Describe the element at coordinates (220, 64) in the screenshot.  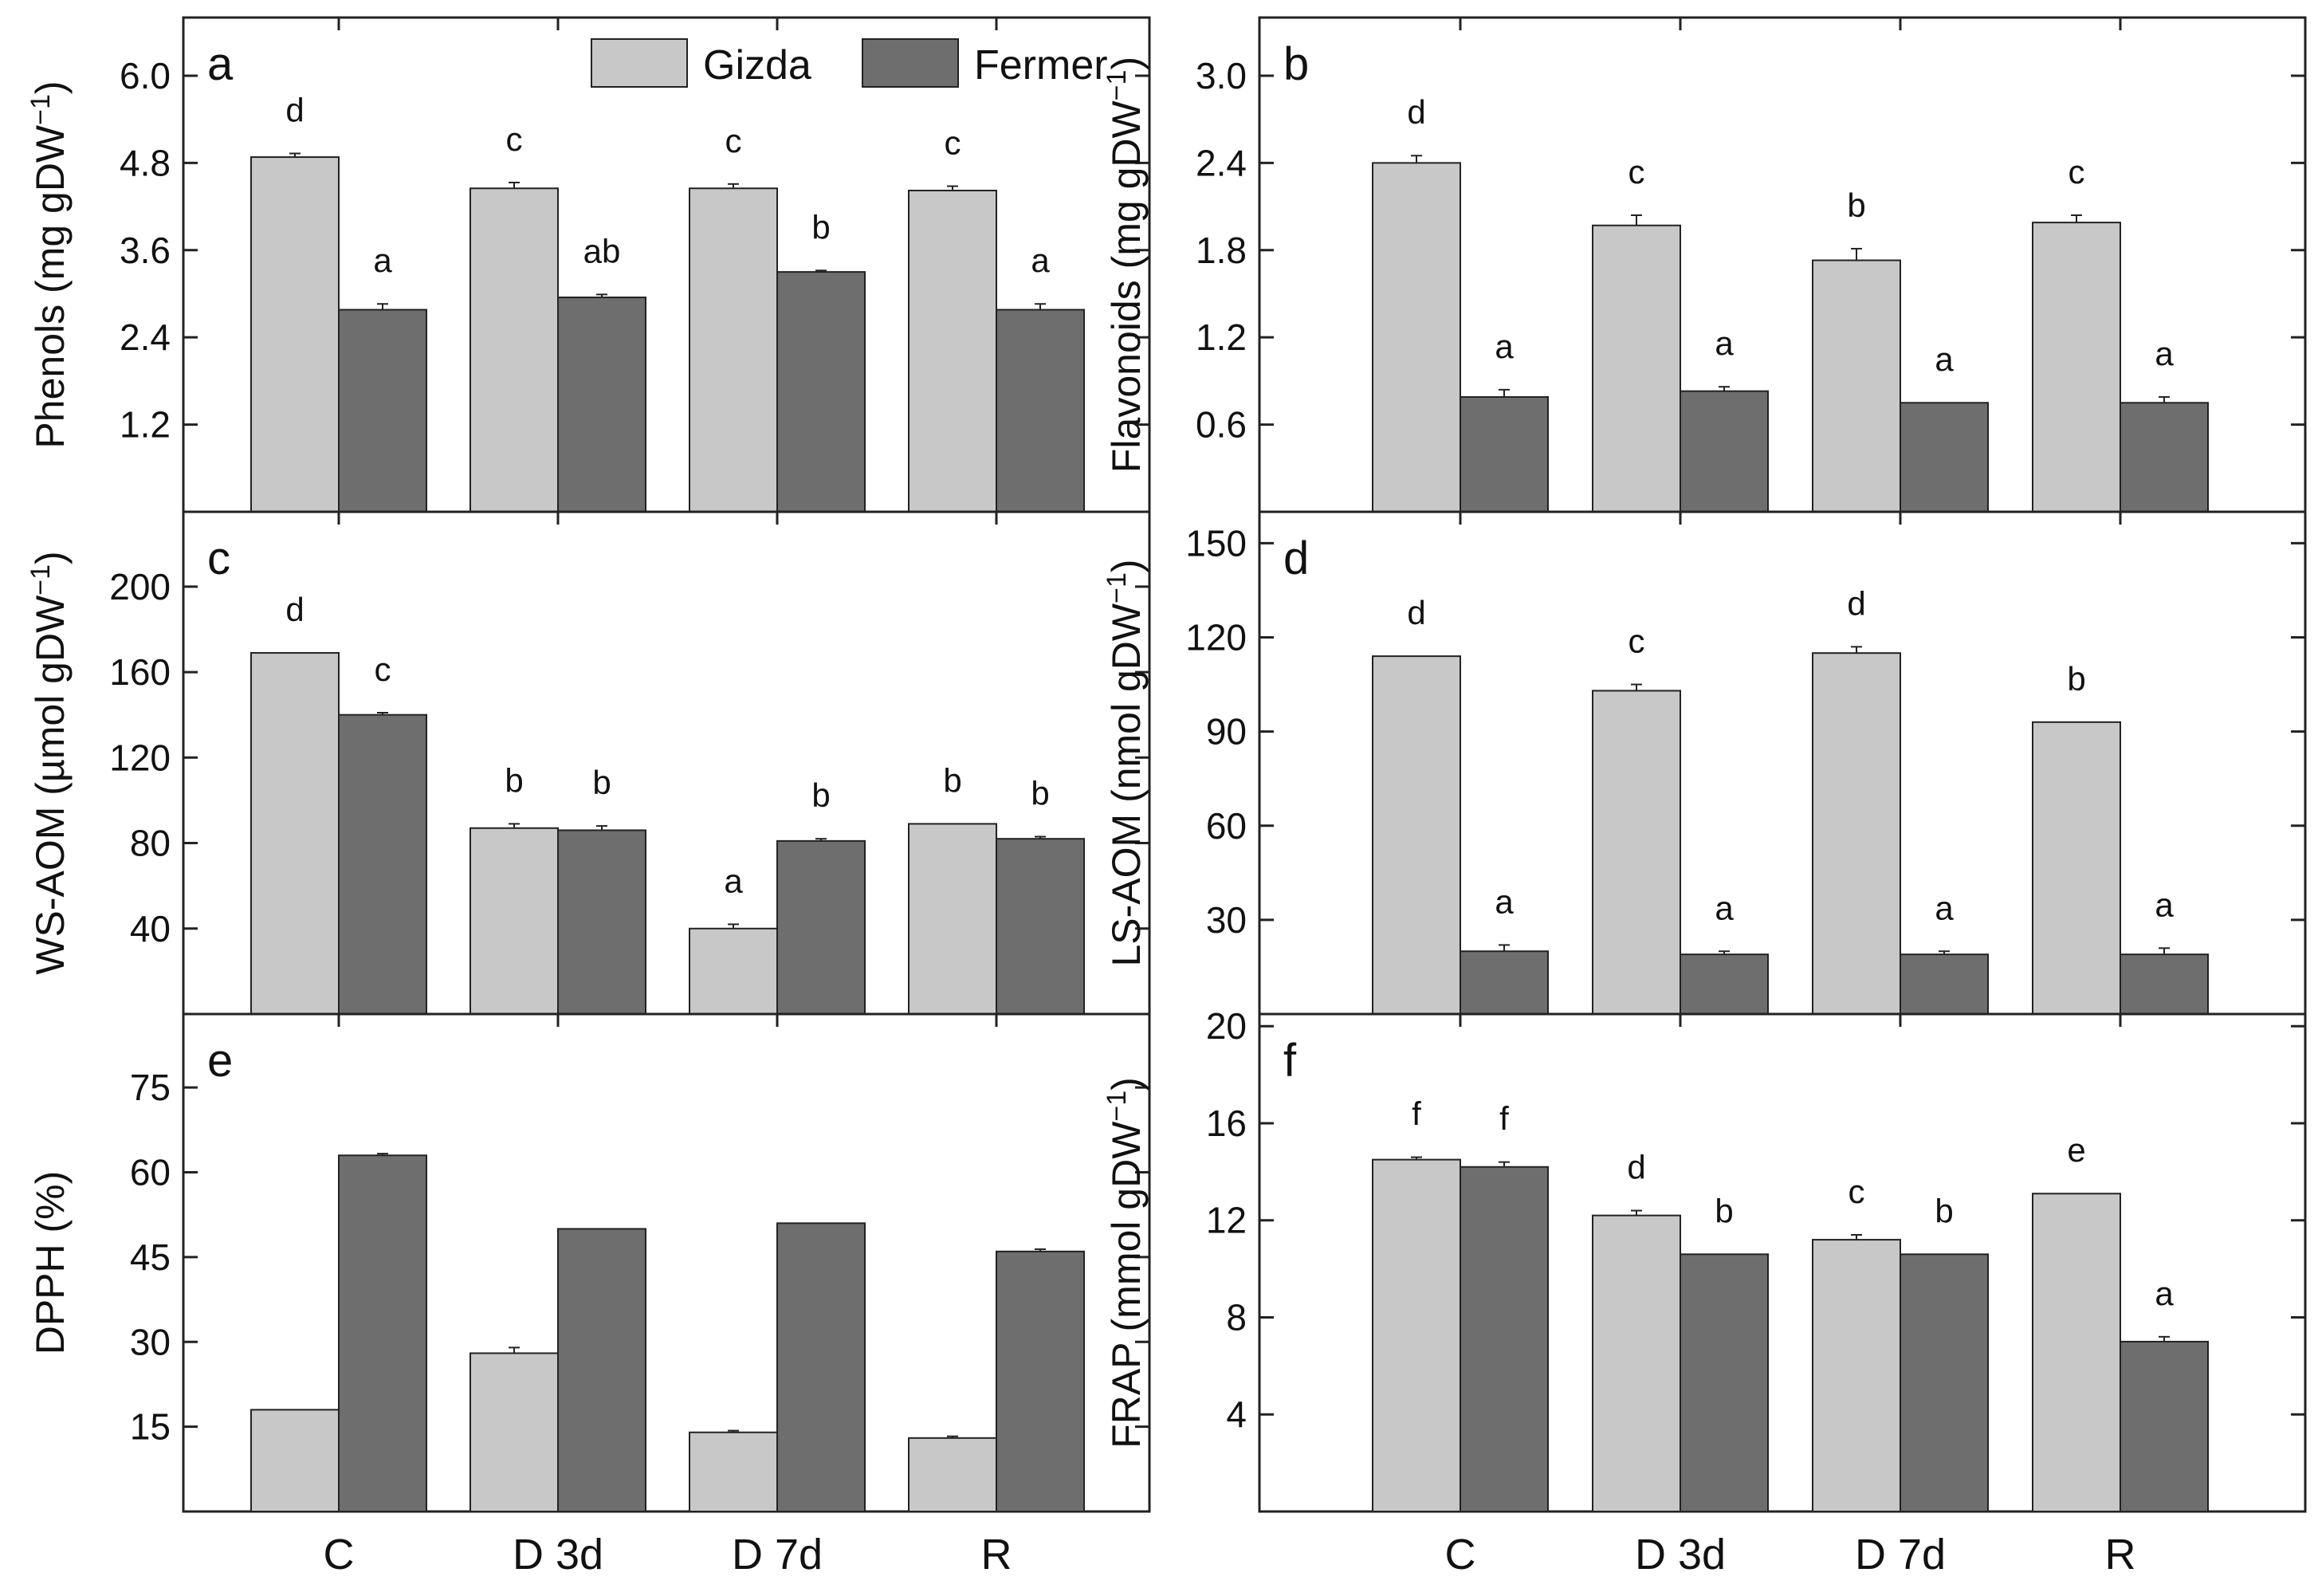
I see `panel-letter: a` at that location.